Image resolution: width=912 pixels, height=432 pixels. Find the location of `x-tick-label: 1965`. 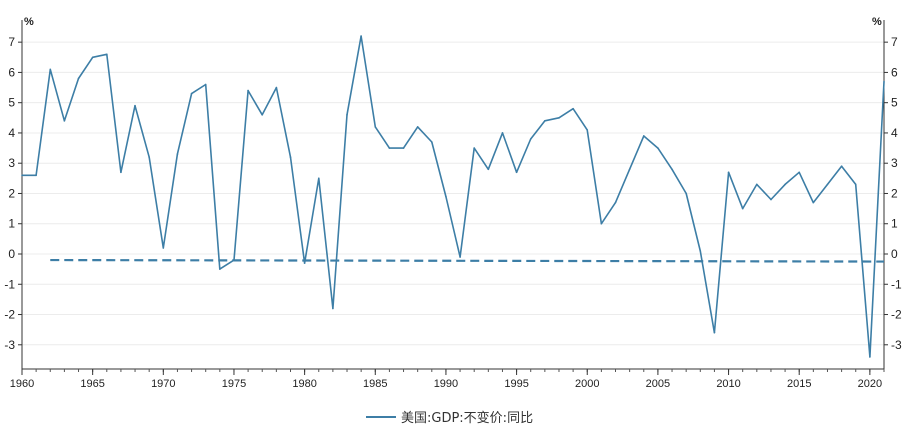

x-tick-label: 1965 is located at coordinates (92, 384).